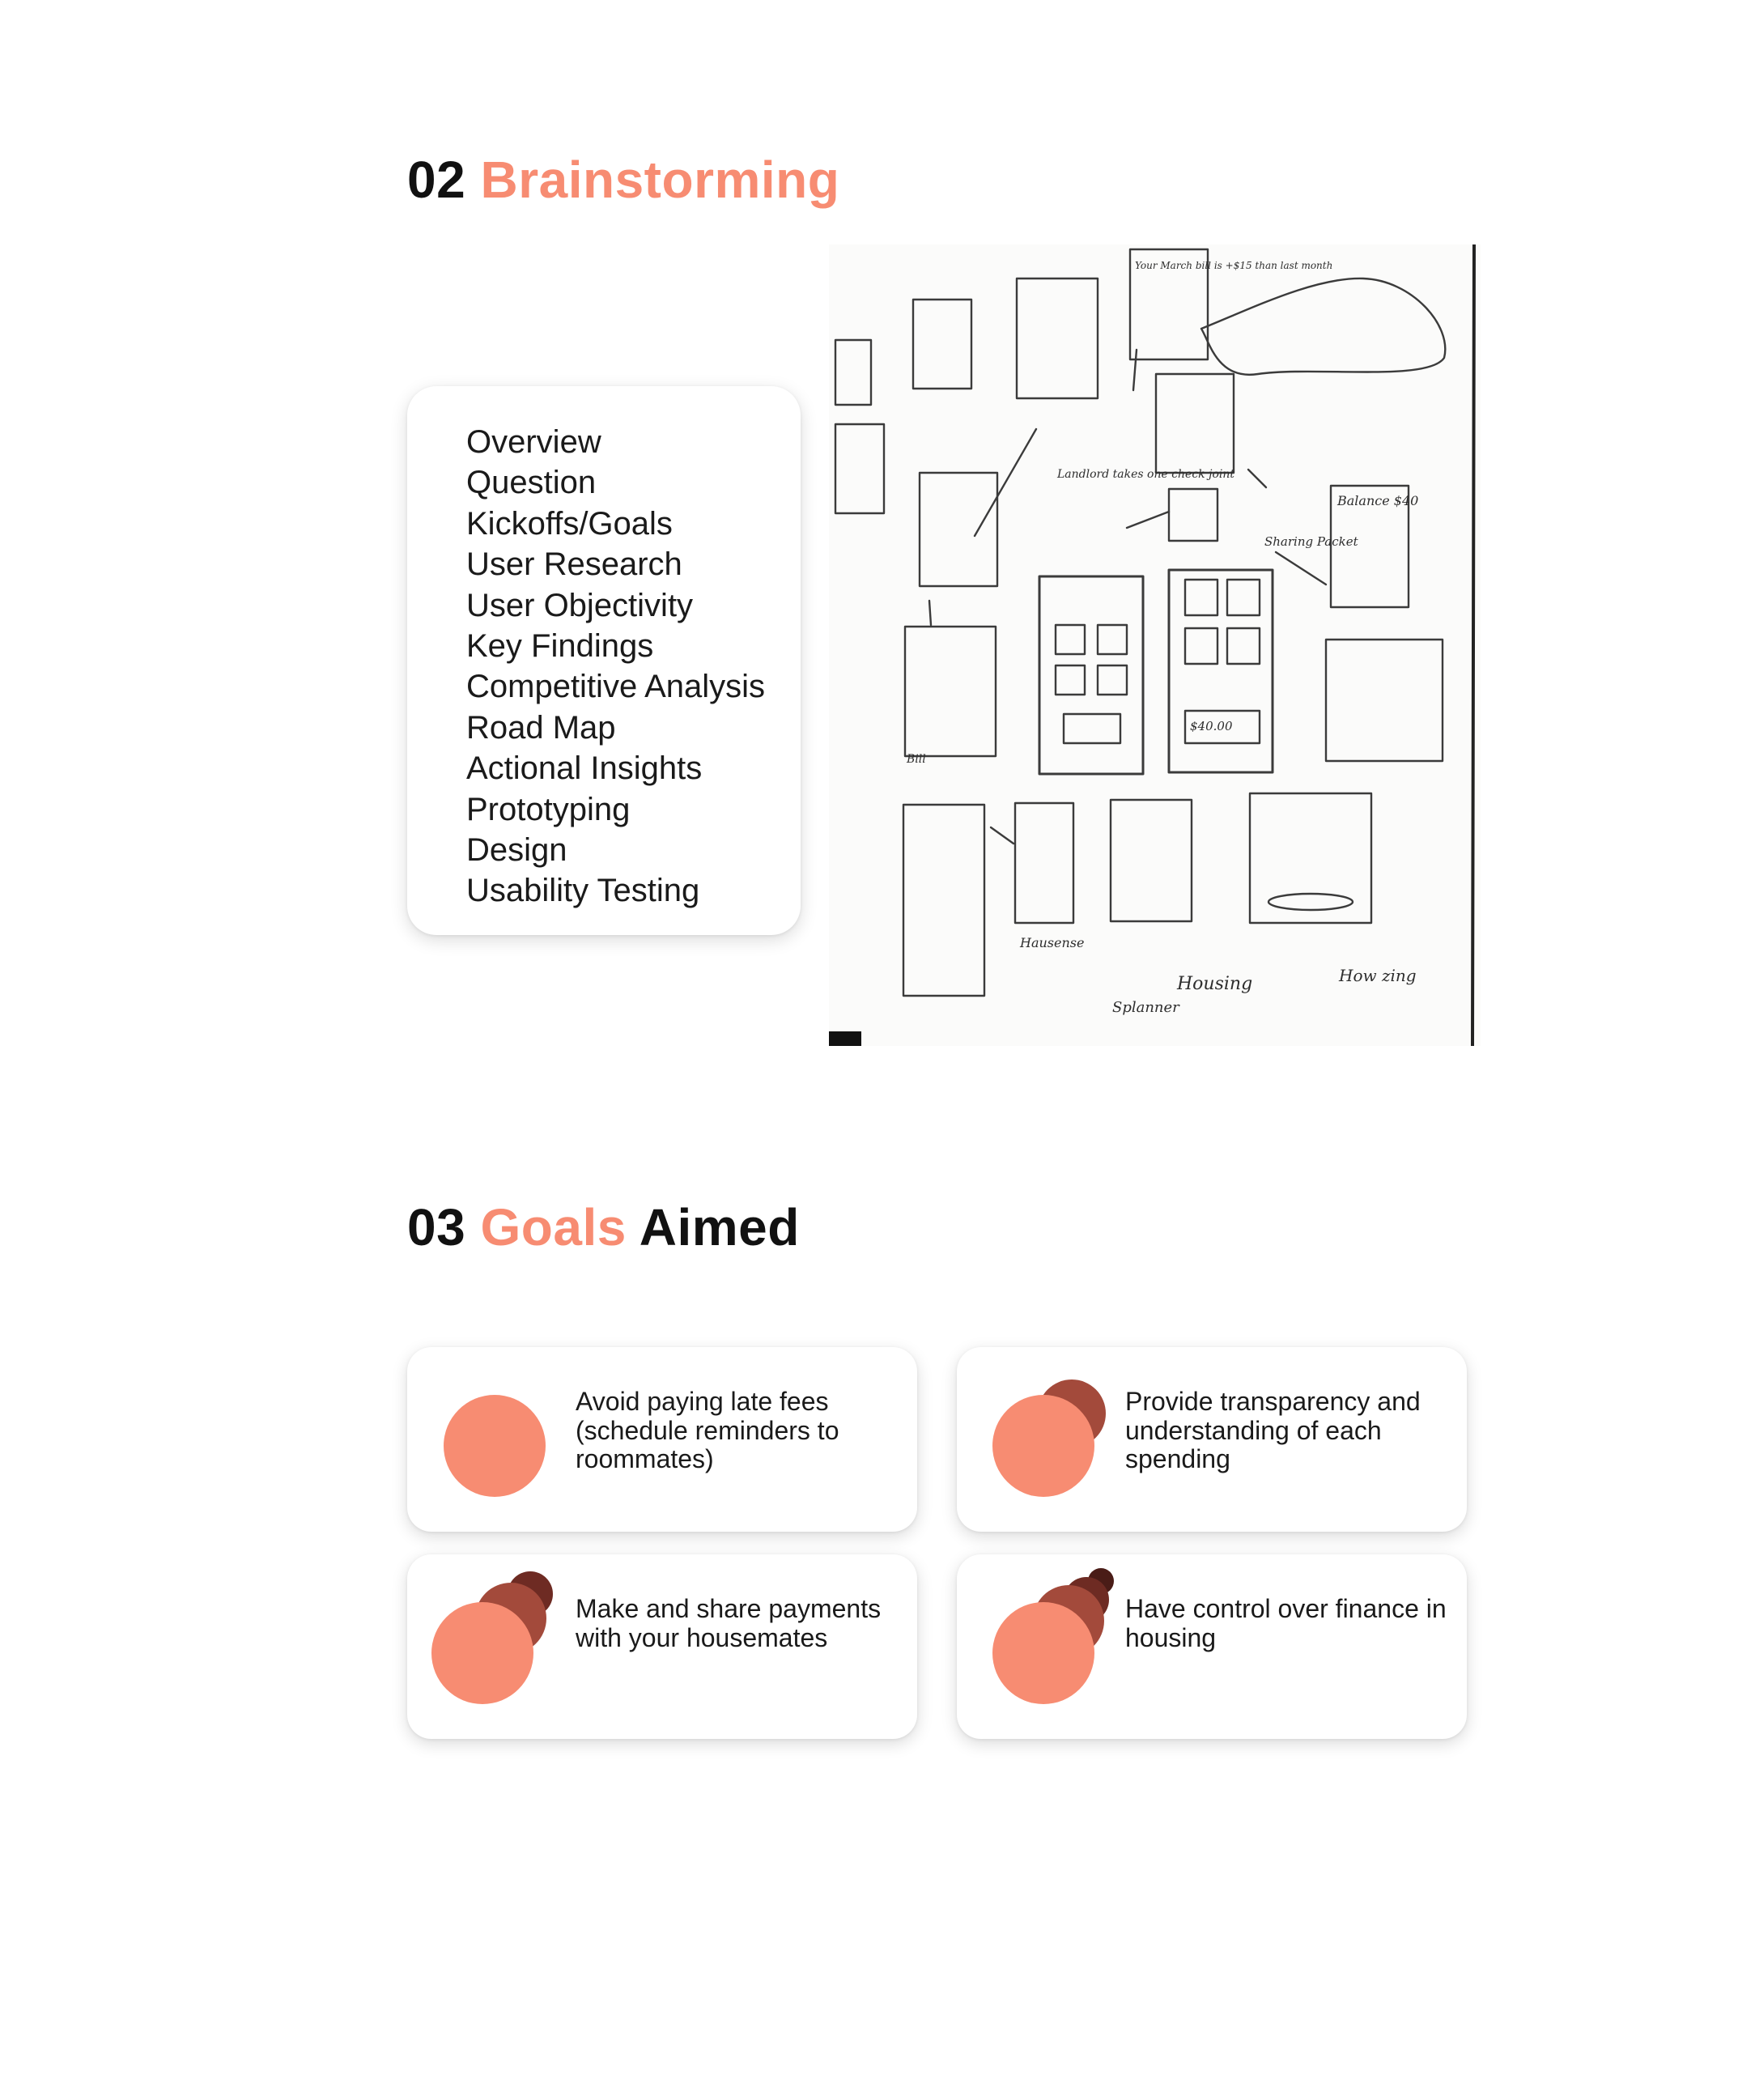 The image size is (1755, 2100). What do you see at coordinates (1146, 1007) in the screenshot?
I see `sketch-note: Splanner` at bounding box center [1146, 1007].